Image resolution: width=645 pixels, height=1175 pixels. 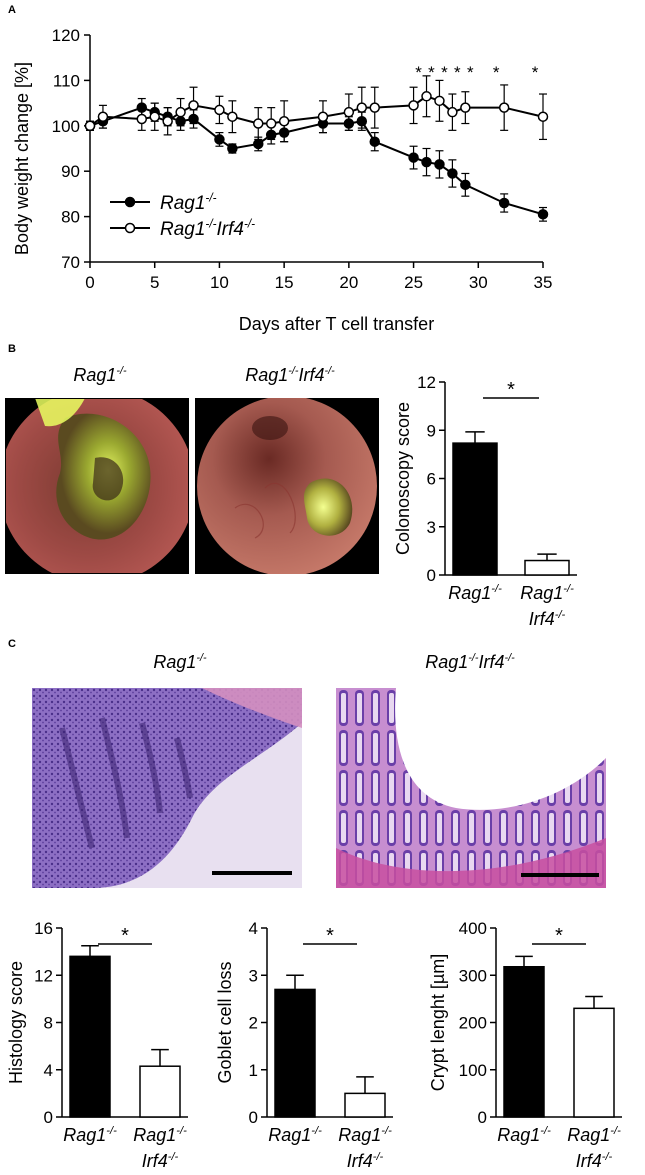 I want to click on y-tick-label-100: 100, so click(x=473, y=1070).